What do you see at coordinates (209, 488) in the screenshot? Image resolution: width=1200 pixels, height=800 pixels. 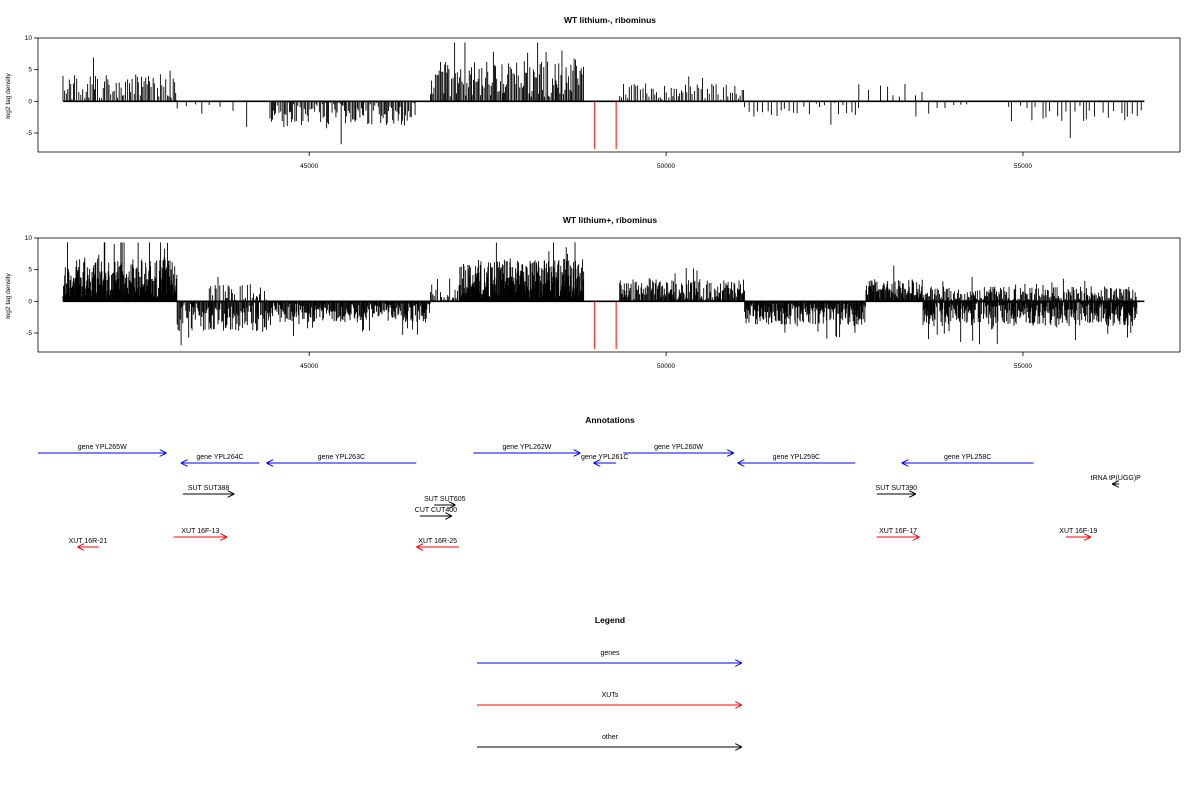 I see `feature-label: SUT SUT388` at bounding box center [209, 488].